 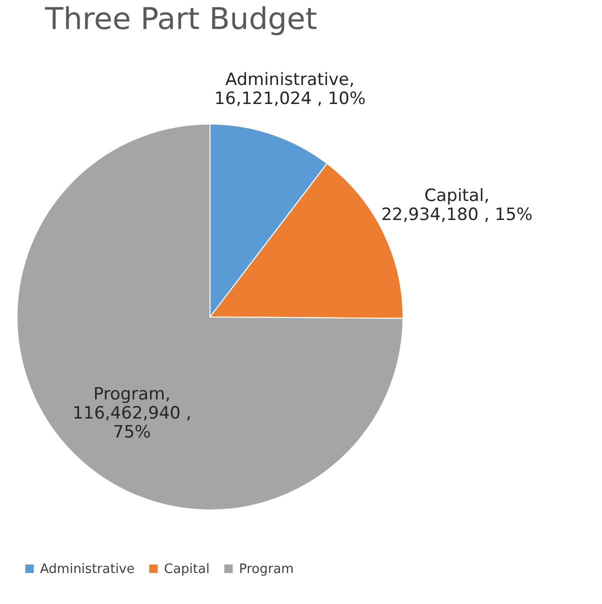 What do you see at coordinates (290, 90) in the screenshot?
I see `data-label: Administrative, 16,121,024 , 10%` at bounding box center [290, 90].